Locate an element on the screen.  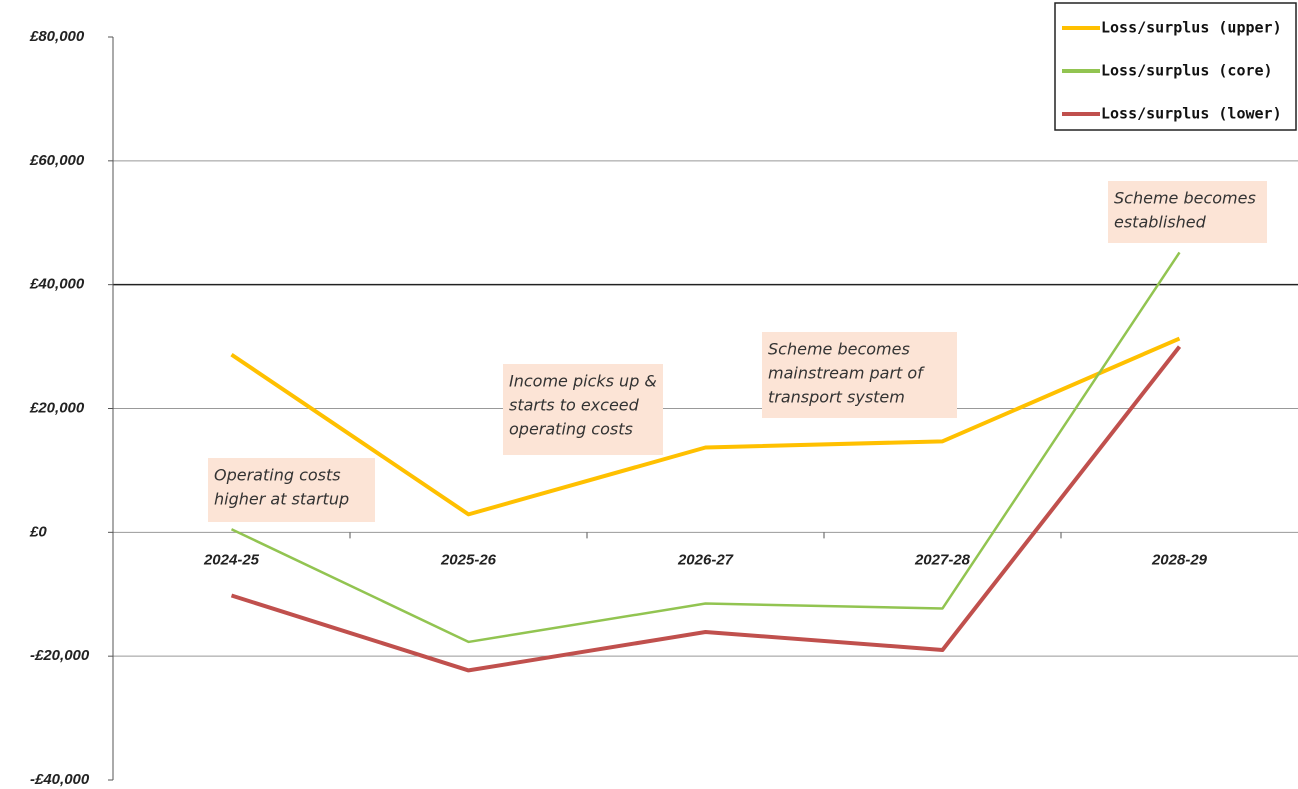
legend-box is located at coordinates (1175, 66).